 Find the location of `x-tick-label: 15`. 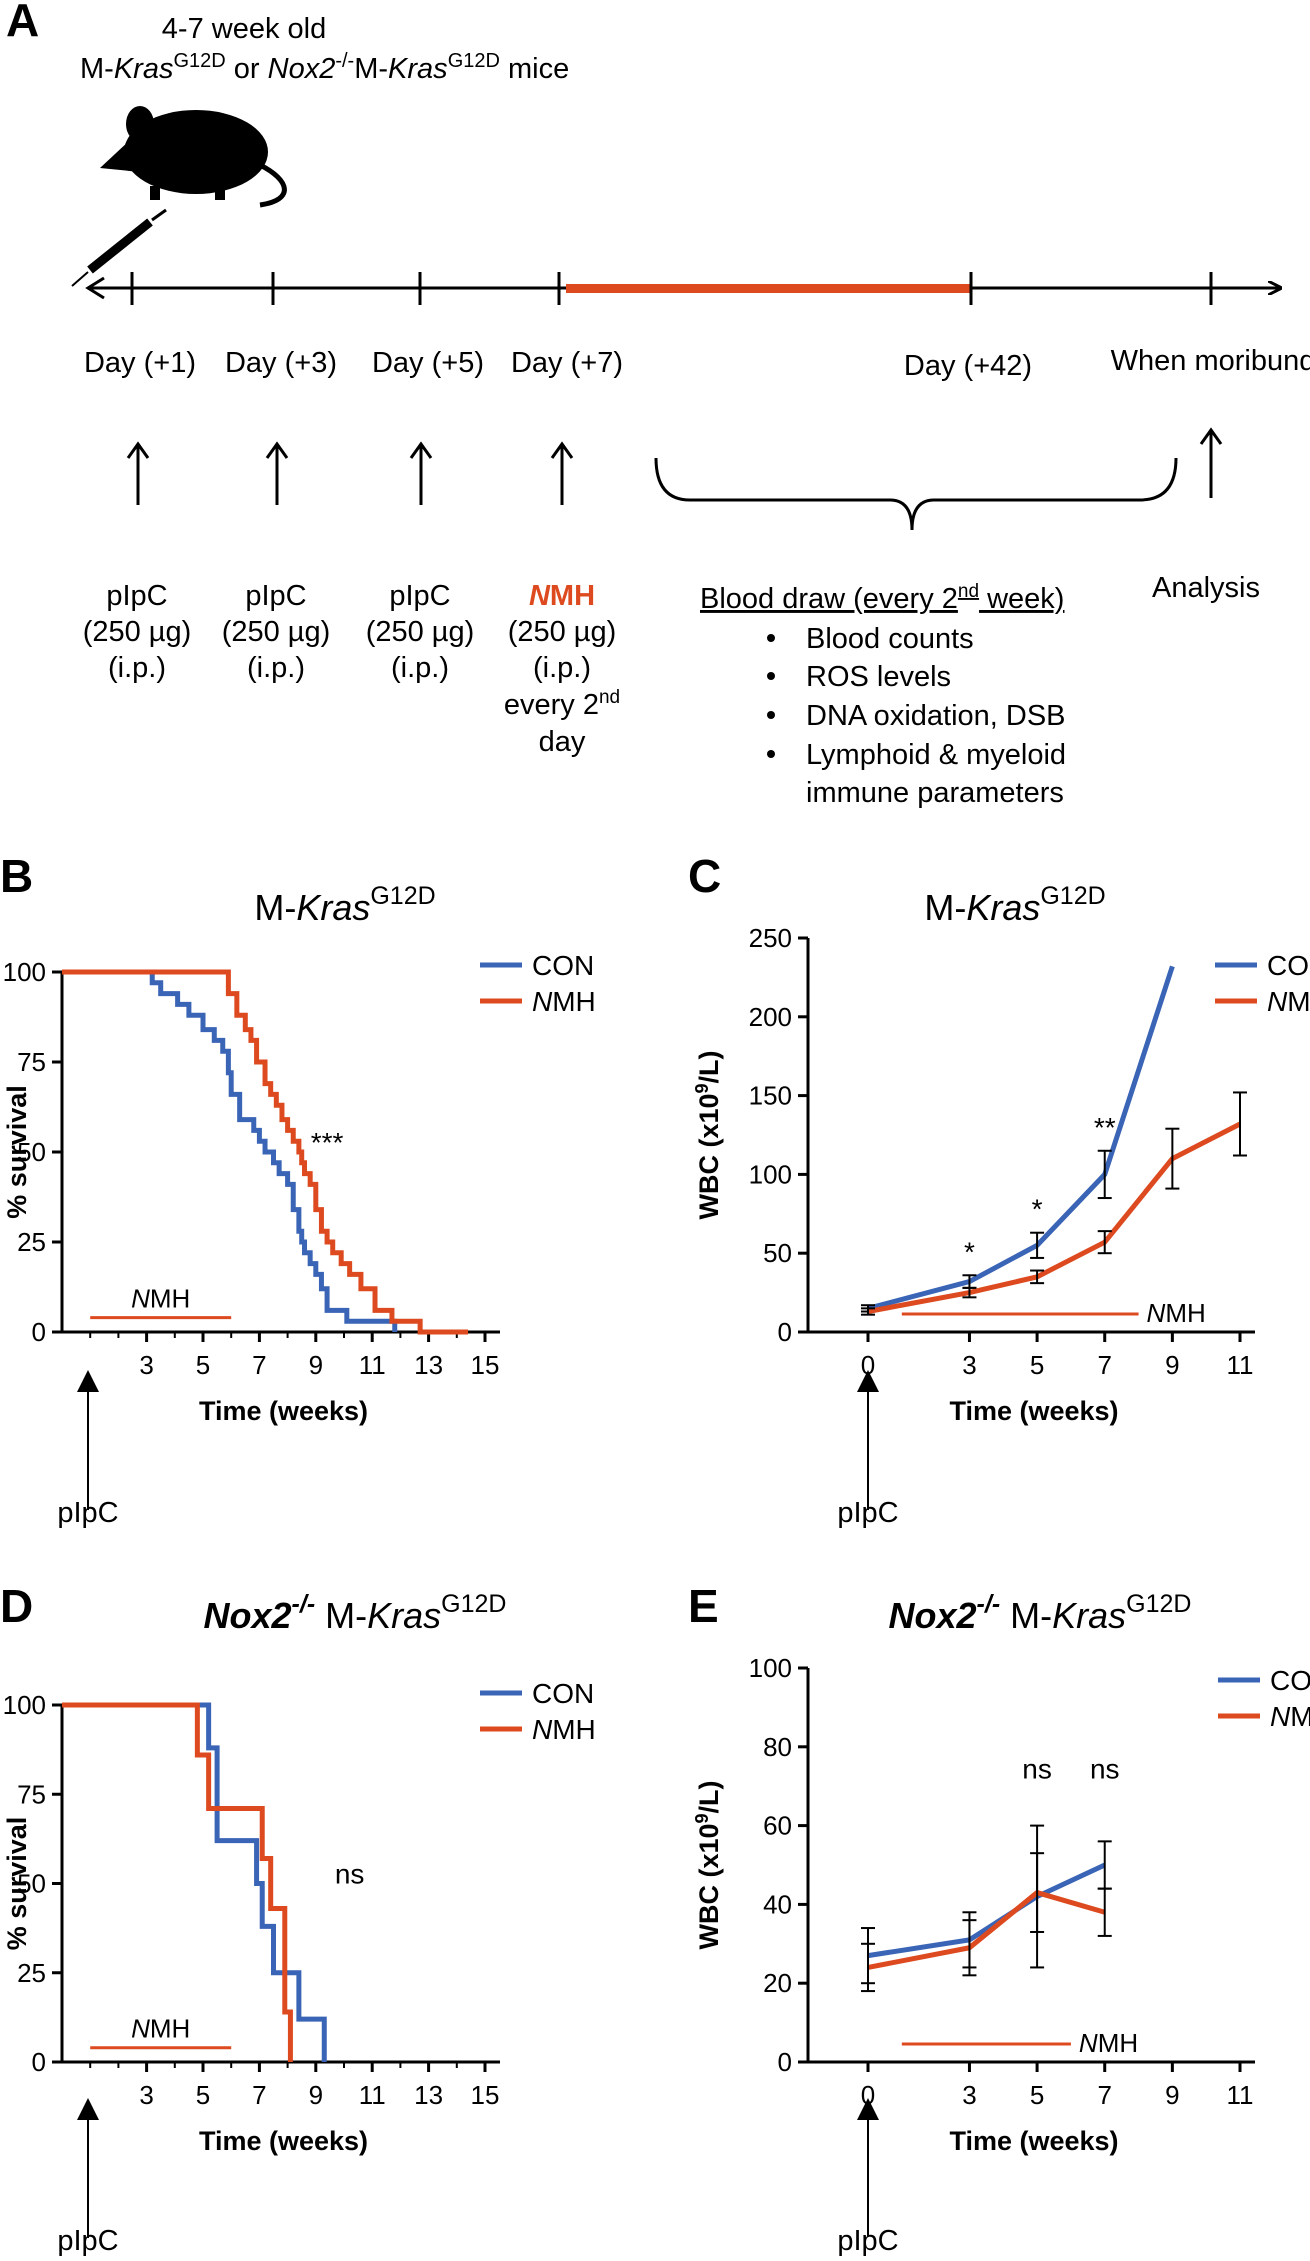

x-tick-label: 15 is located at coordinates (485, 1365).